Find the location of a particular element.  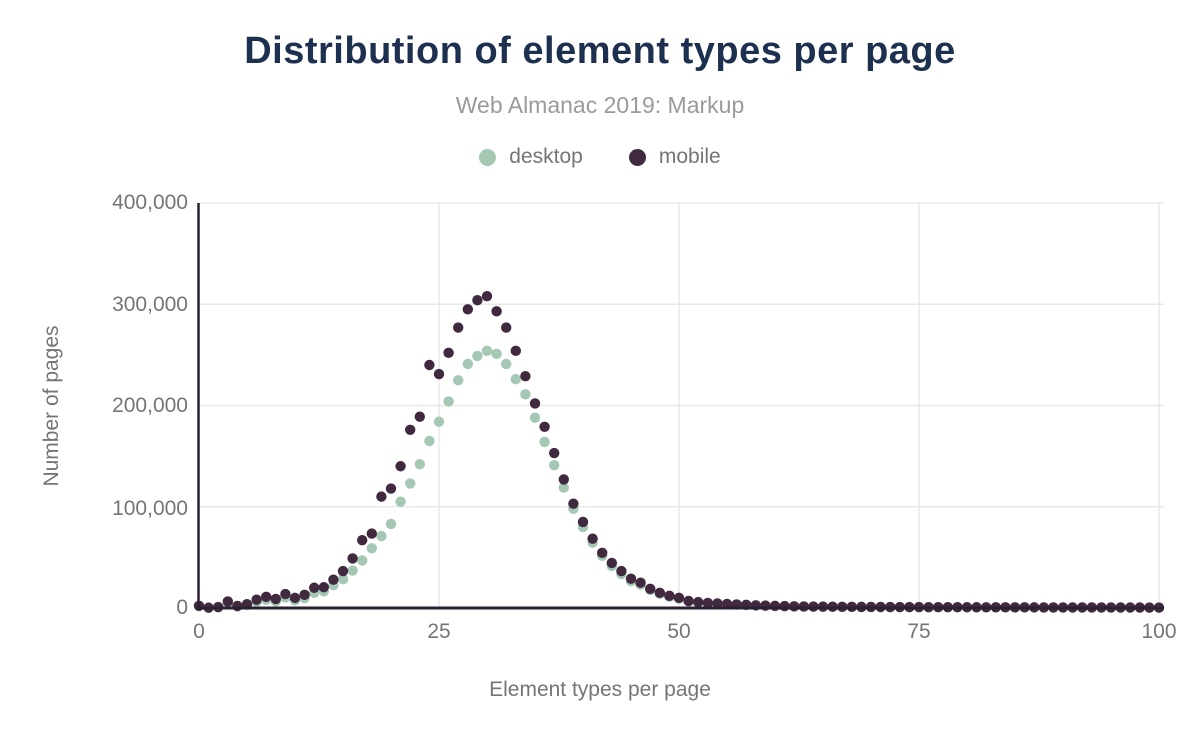

desktop-legend-dot-icon is located at coordinates (488, 157).